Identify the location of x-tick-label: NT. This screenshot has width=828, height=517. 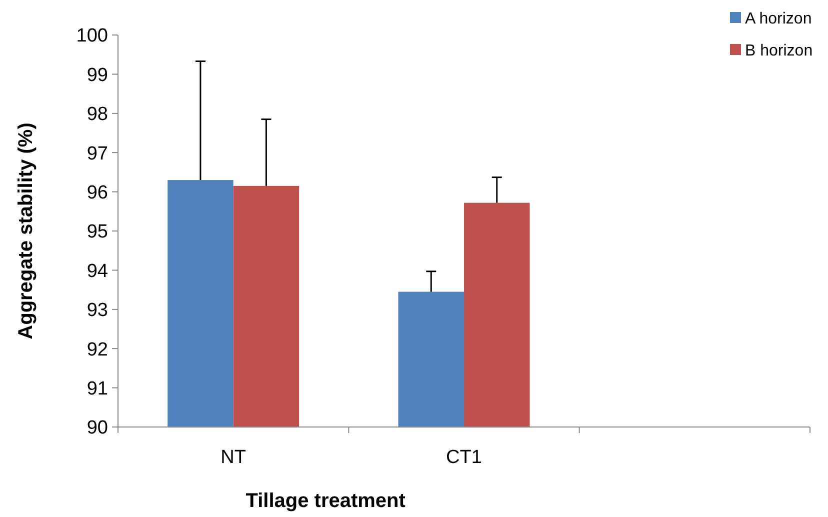
(233, 457).